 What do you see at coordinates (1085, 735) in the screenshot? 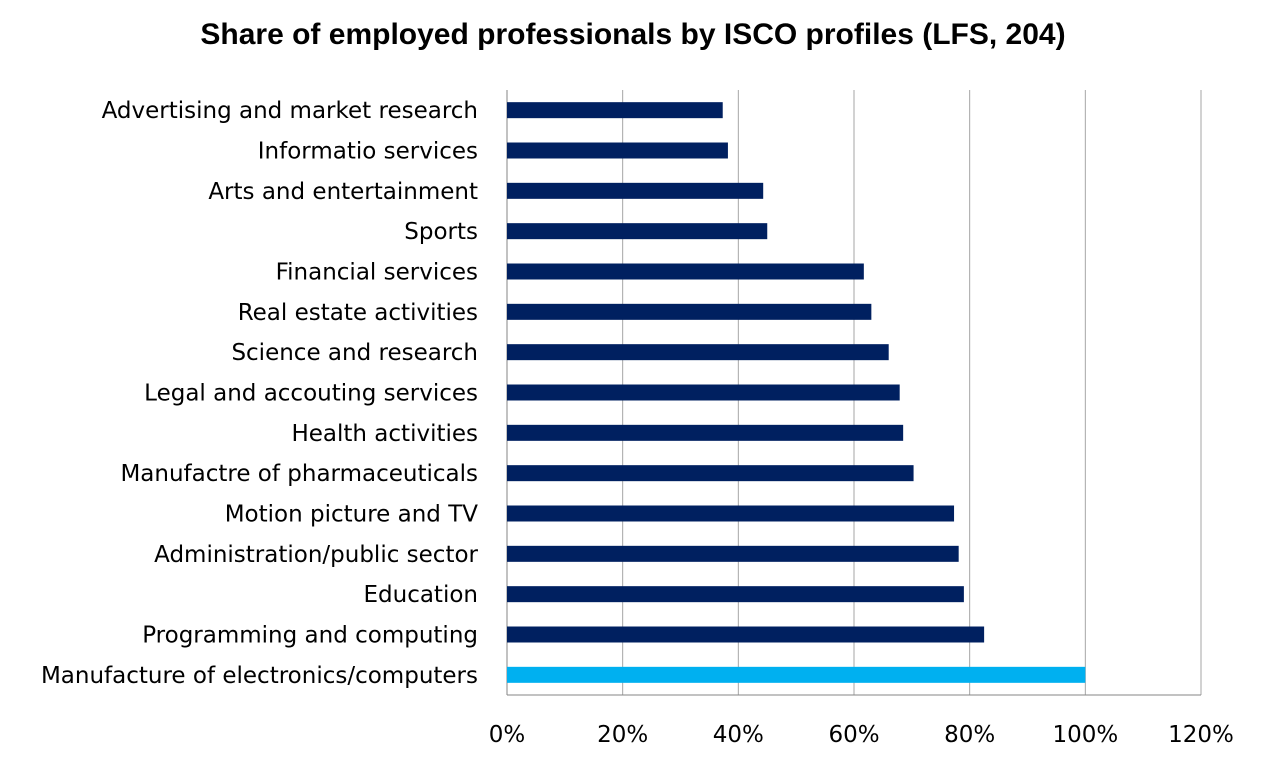
I see `x-tick-label: 100%` at bounding box center [1085, 735].